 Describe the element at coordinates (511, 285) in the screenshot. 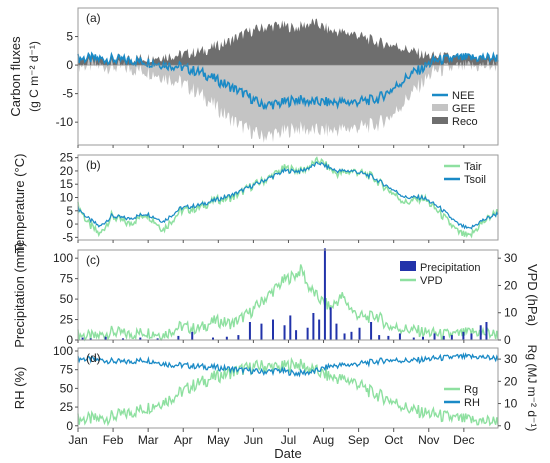

I see `panel-c-ytick-right-label: 20` at that location.